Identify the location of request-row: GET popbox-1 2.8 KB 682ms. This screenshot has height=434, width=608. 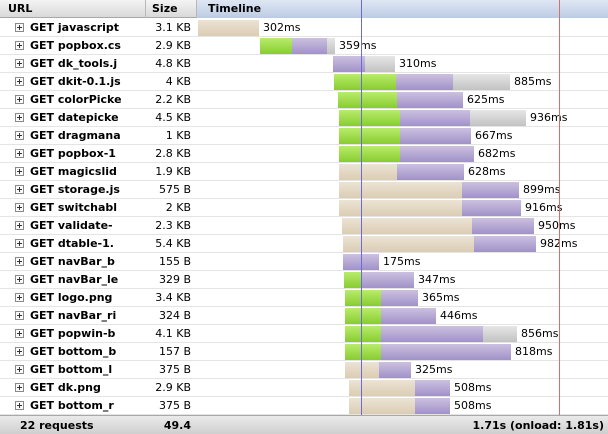
(304, 154).